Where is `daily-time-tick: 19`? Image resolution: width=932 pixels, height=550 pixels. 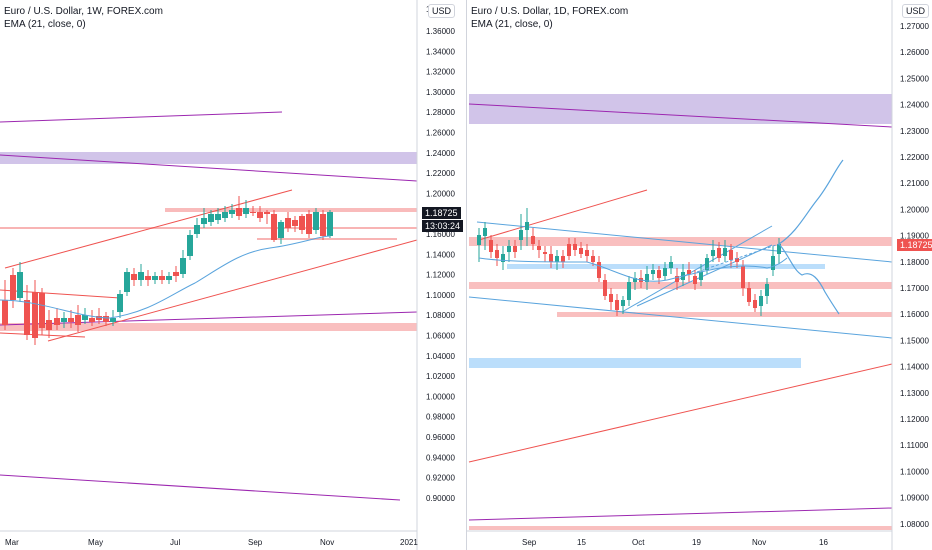
daily-time-tick: 19 is located at coordinates (696, 542).